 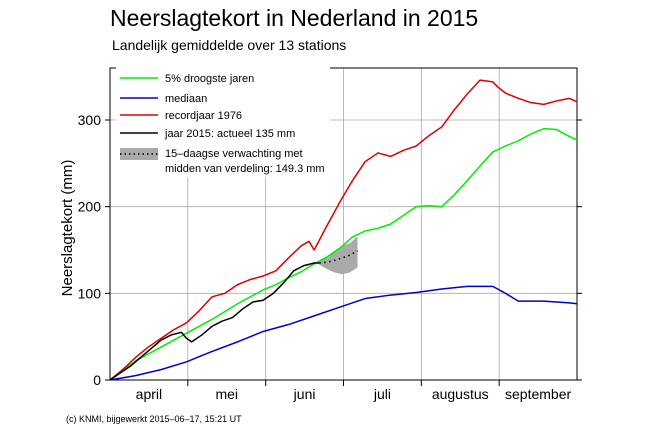 What do you see at coordinates (149, 394) in the screenshot?
I see `x-tick-label-april: april` at bounding box center [149, 394].